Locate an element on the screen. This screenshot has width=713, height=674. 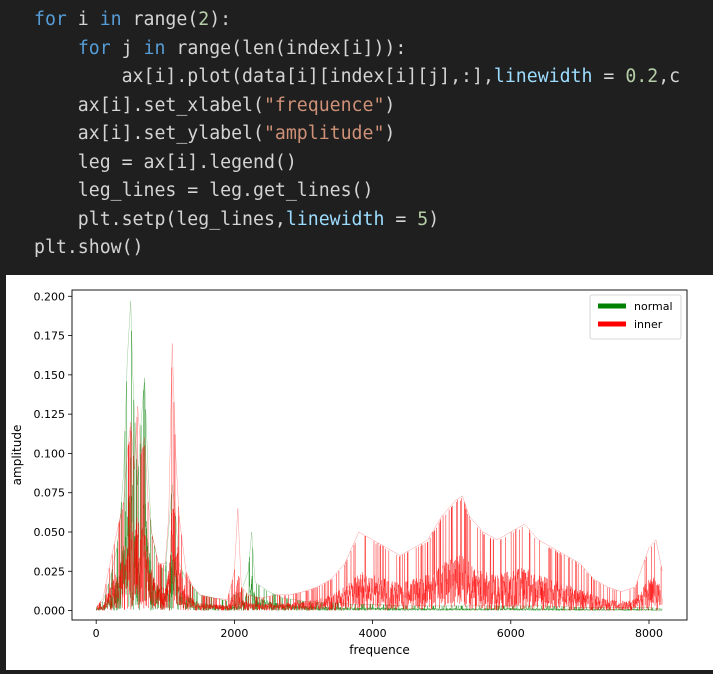
code-token: ax[i].plot(data[i][index[i][j],:], is located at coordinates (264, 76).